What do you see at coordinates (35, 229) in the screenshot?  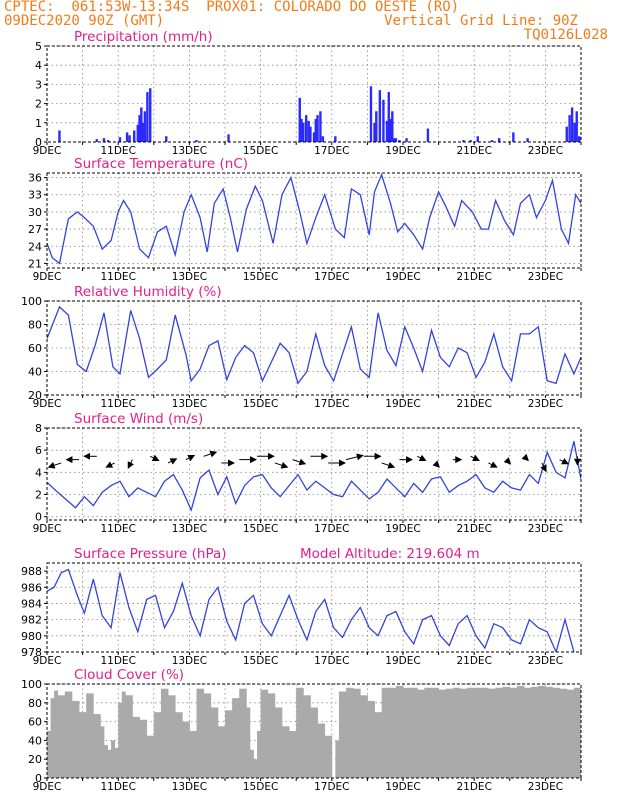 I see `y-tick-label: 27` at bounding box center [35, 229].